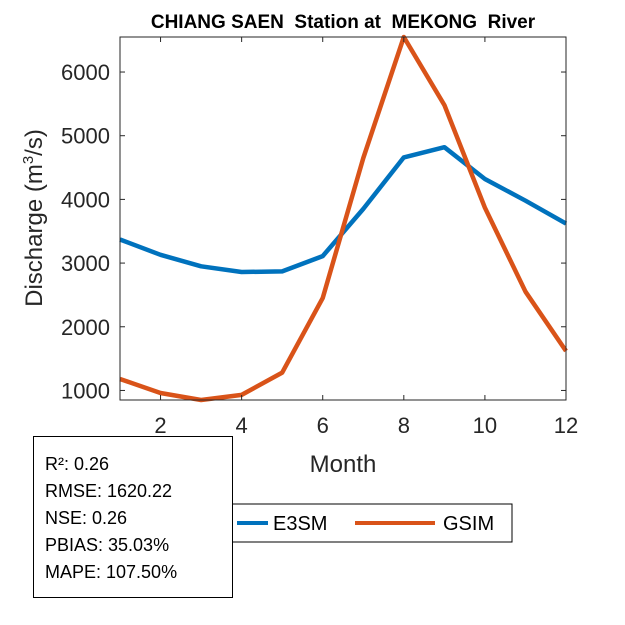 The width and height of the screenshot is (625, 625). I want to click on stat-mape: MAPE: 107.50%, so click(111, 572).